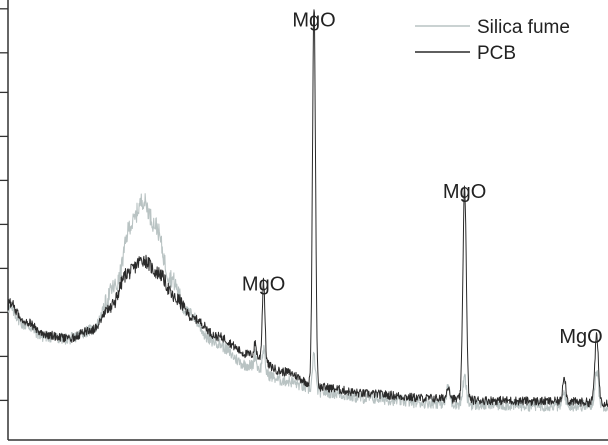 The width and height of the screenshot is (608, 445). Describe the element at coordinates (523, 27) in the screenshot. I see `legend-label: Silica fume` at that location.